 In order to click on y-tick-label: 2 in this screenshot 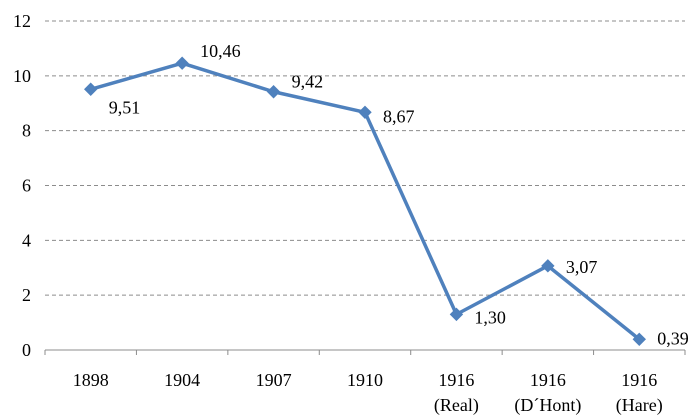, I will do `click(26, 295)`.